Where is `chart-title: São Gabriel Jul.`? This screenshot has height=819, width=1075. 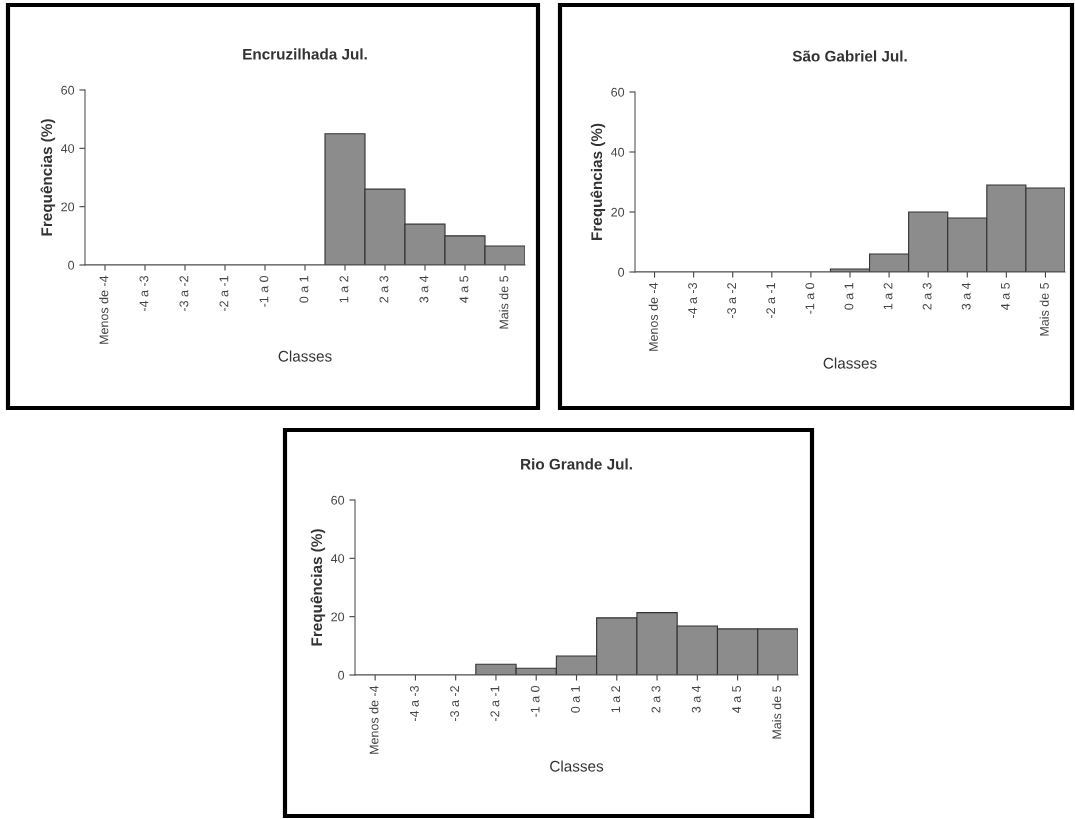
chart-title: São Gabriel Jul. is located at coordinates (849, 56).